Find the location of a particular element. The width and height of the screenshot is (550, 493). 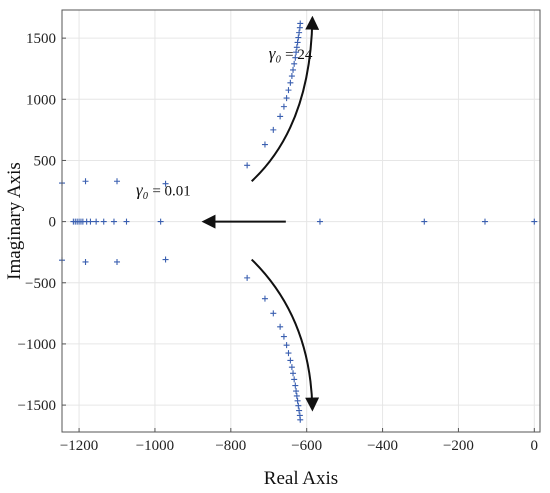

y-tick-label: −1500 is located at coordinates (37, 406).